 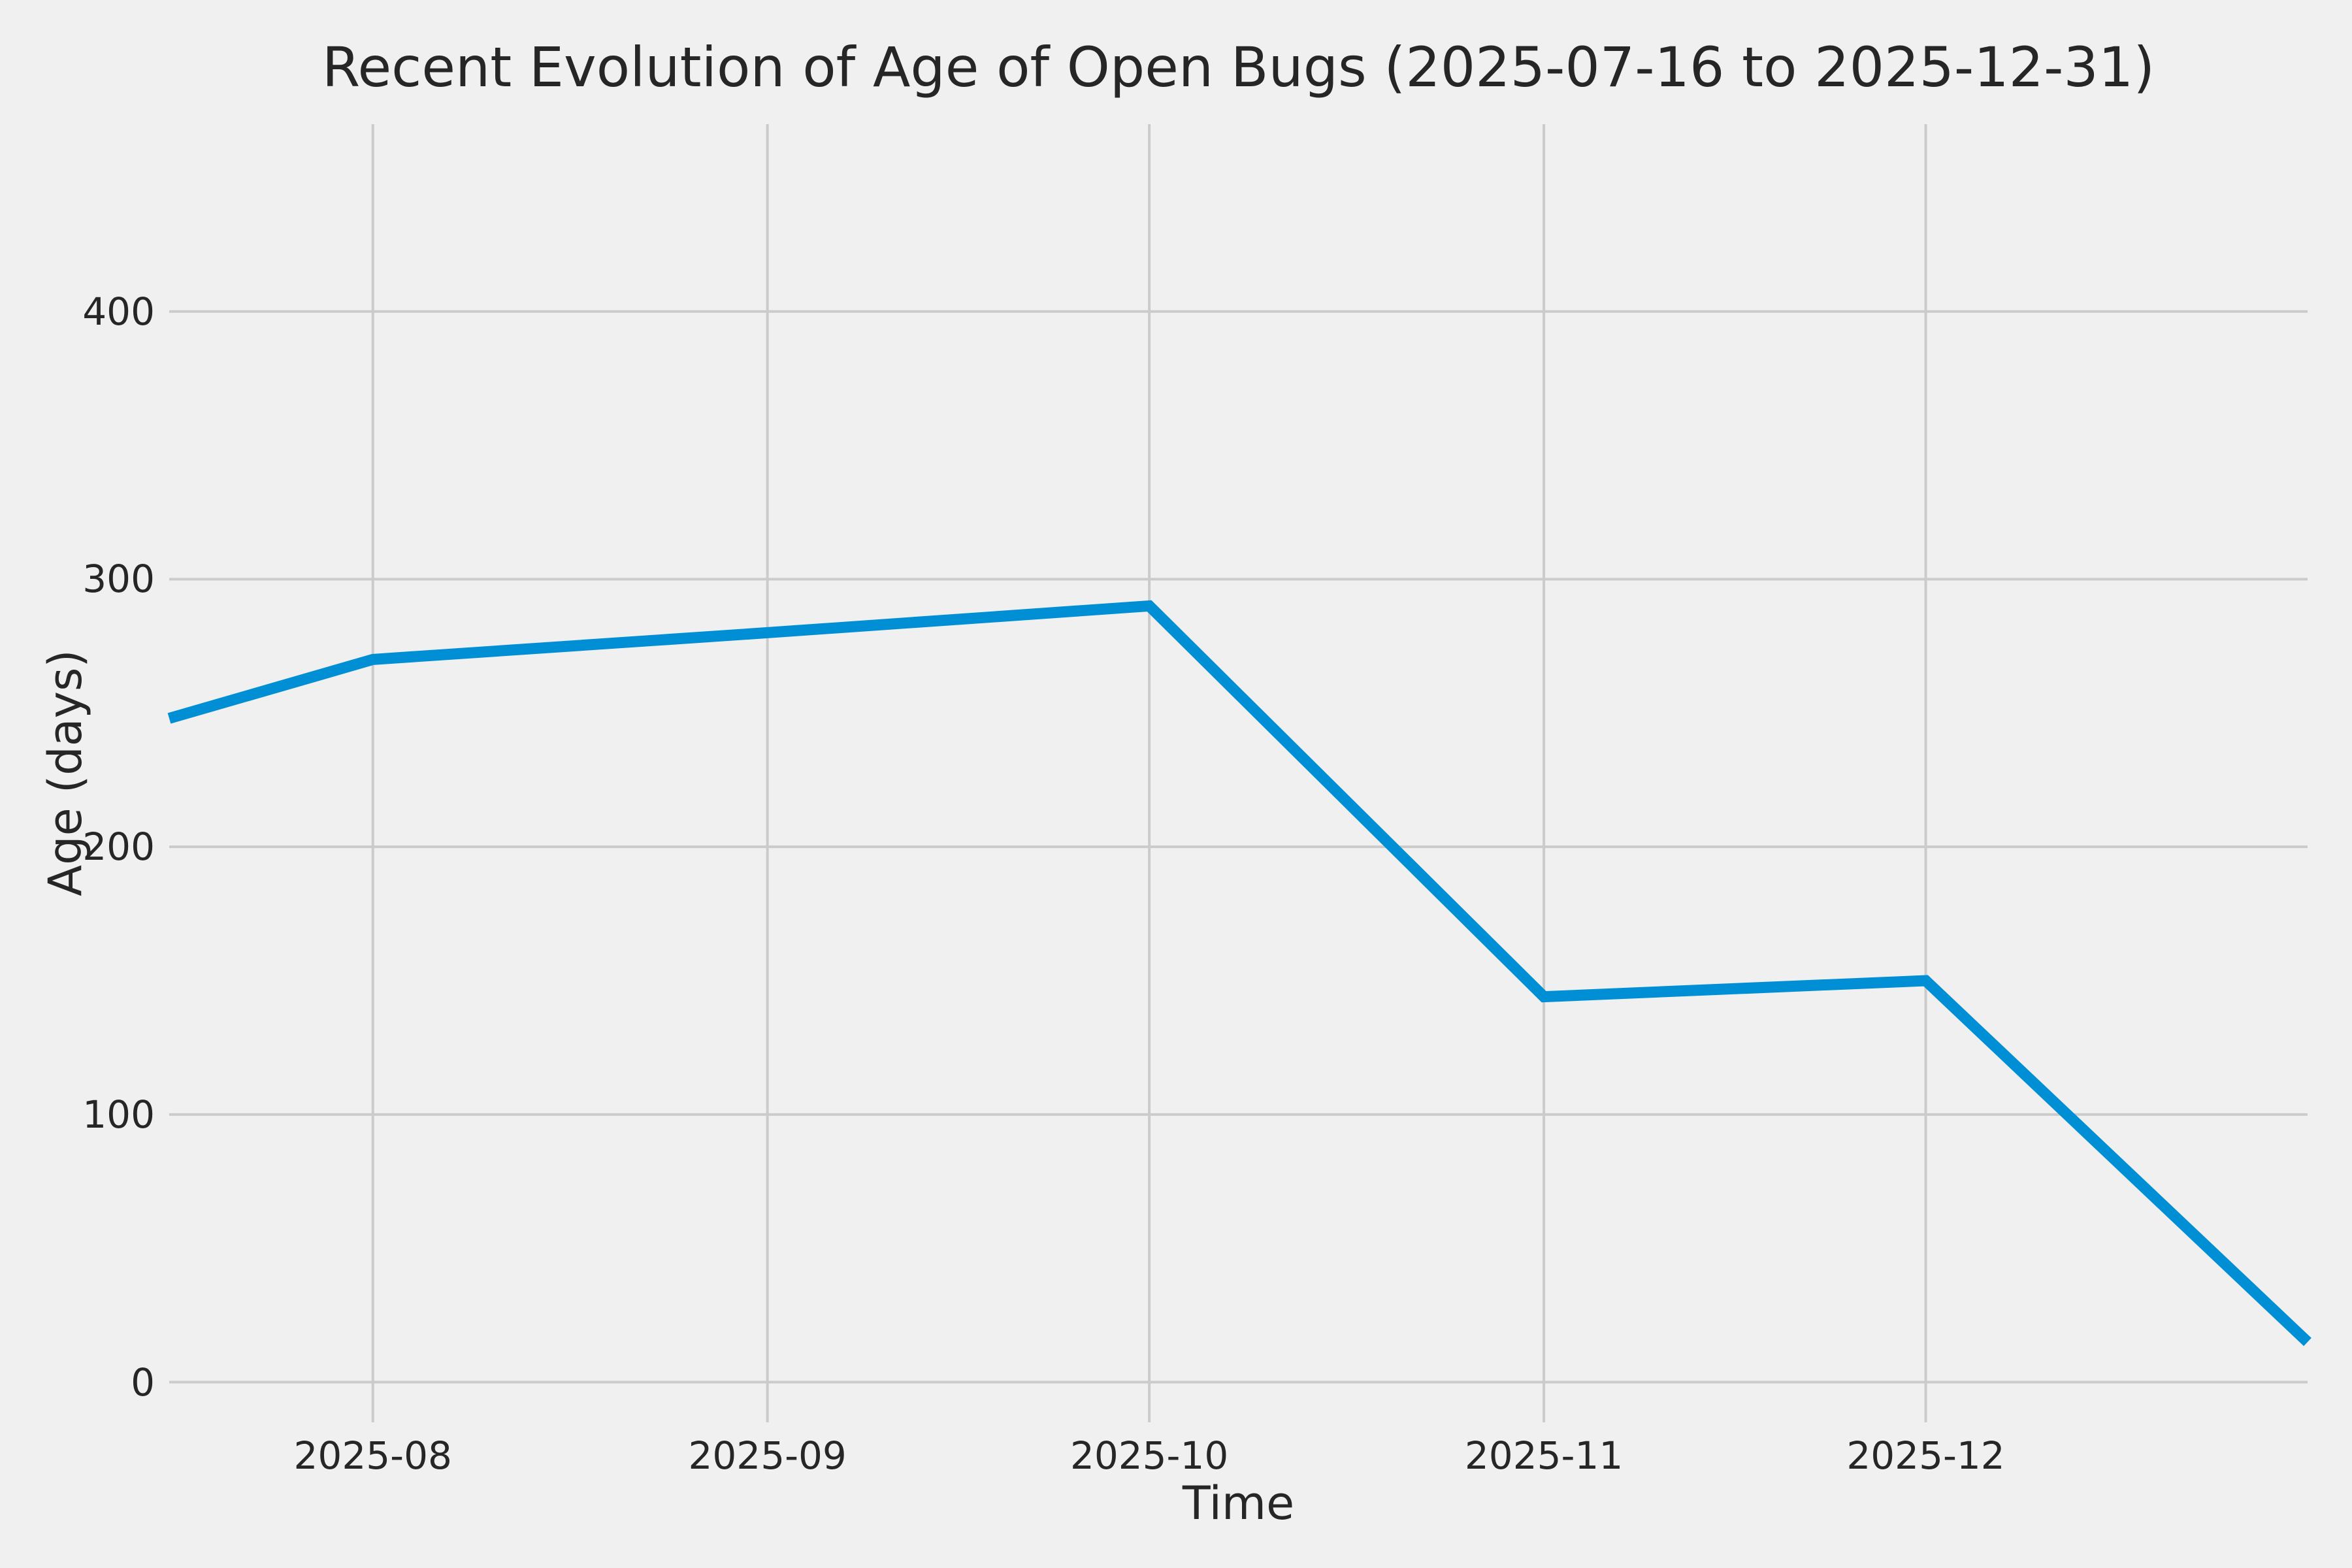 I want to click on y-tick-label: 300, so click(x=118, y=579).